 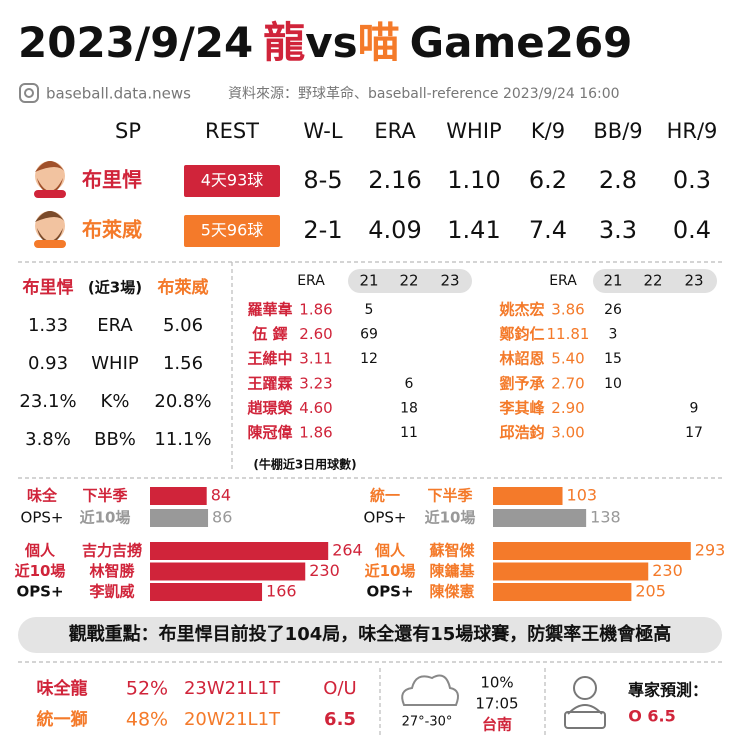 What do you see at coordinates (115, 439) in the screenshot?
I see `recent-cell: BB%` at bounding box center [115, 439].